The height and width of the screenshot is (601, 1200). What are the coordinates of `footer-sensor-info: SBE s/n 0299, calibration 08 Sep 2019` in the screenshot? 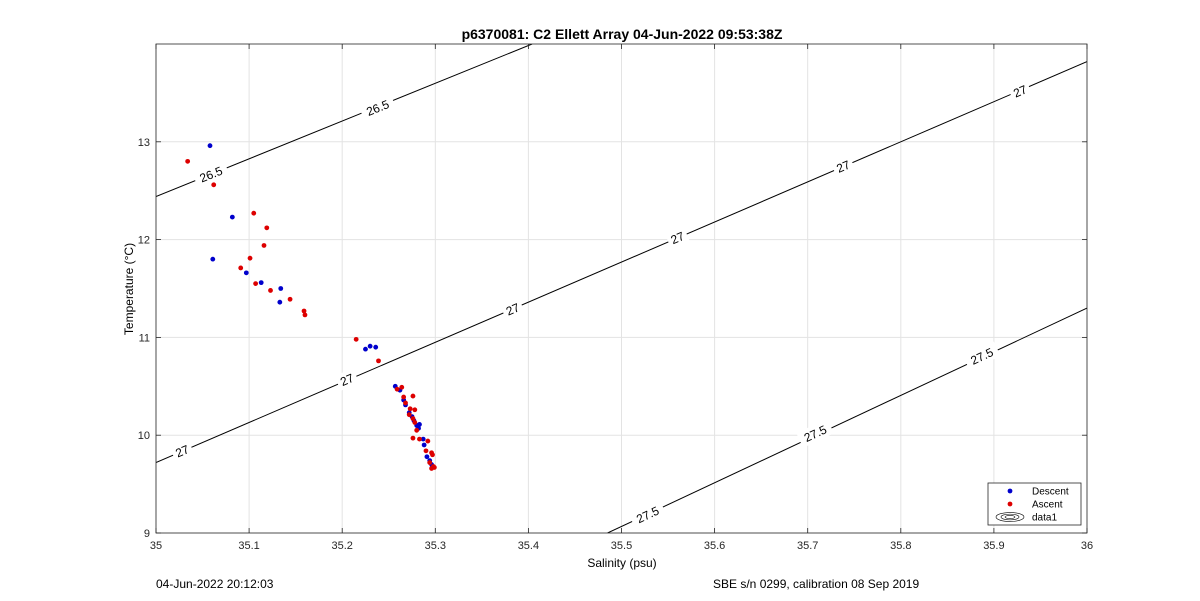 It's located at (816, 584).